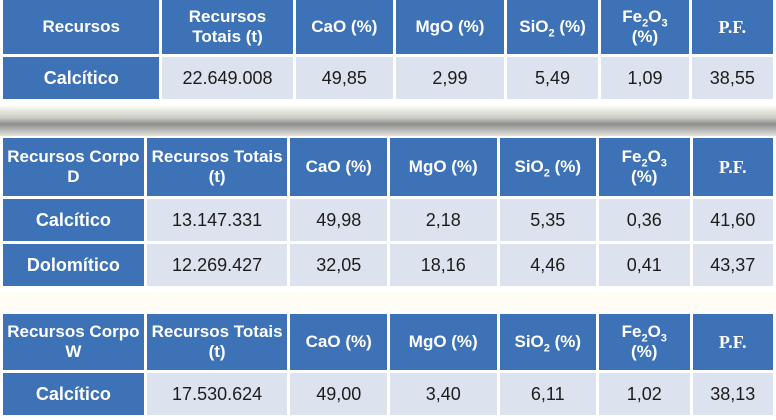 The image size is (776, 420). I want to click on separator-band, so click(388, 121).